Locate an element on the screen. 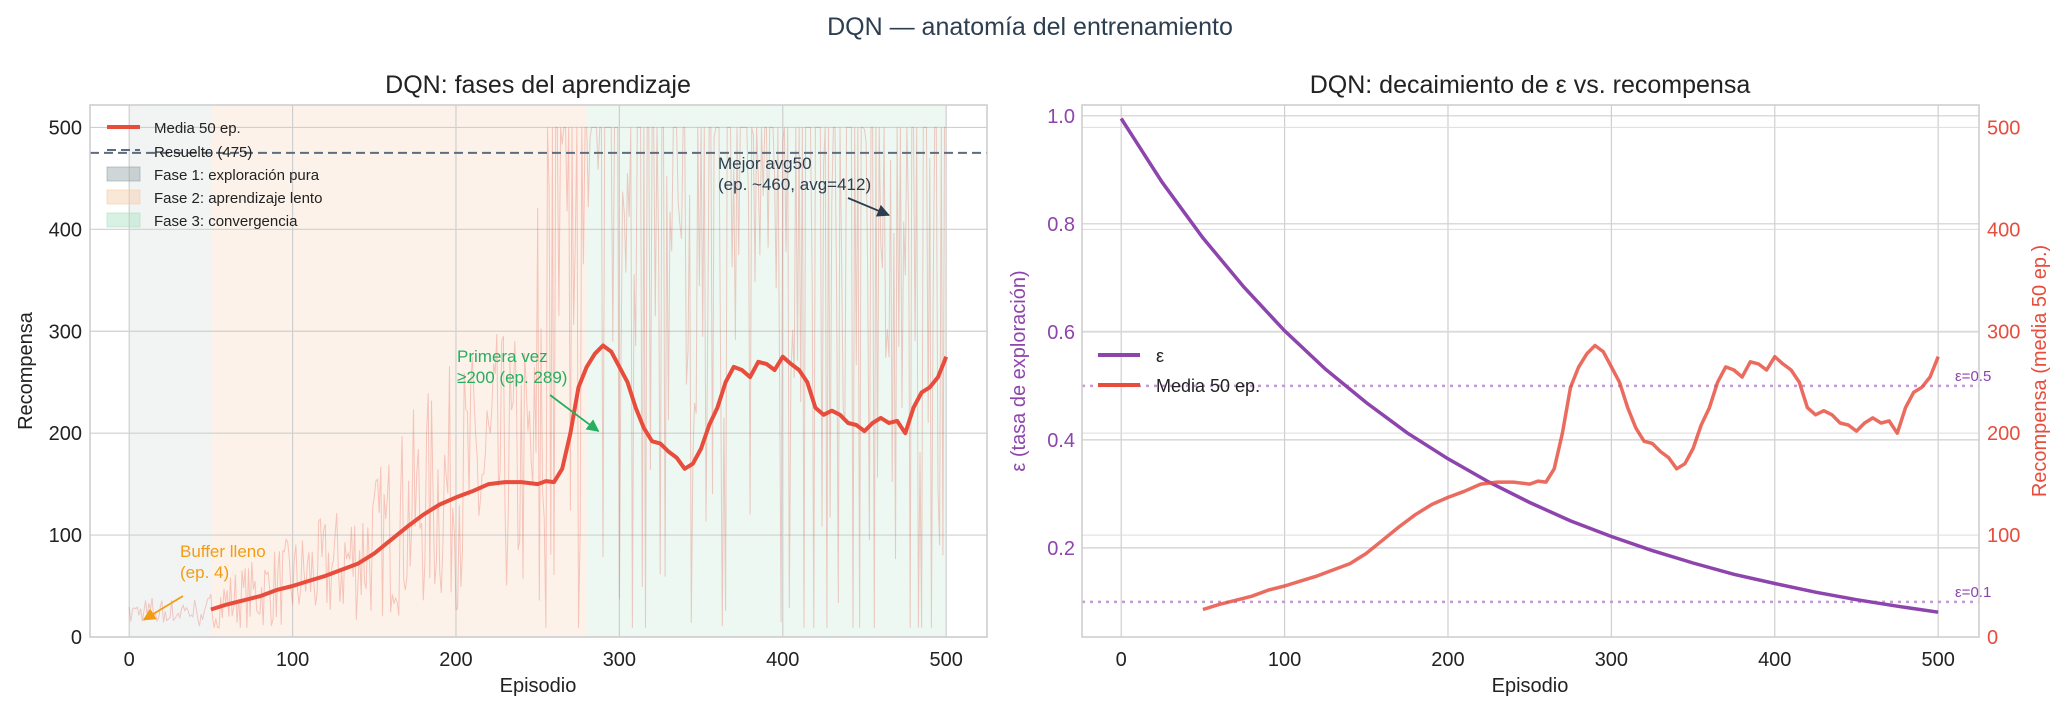  y-tick-label: 300 is located at coordinates (65, 332).